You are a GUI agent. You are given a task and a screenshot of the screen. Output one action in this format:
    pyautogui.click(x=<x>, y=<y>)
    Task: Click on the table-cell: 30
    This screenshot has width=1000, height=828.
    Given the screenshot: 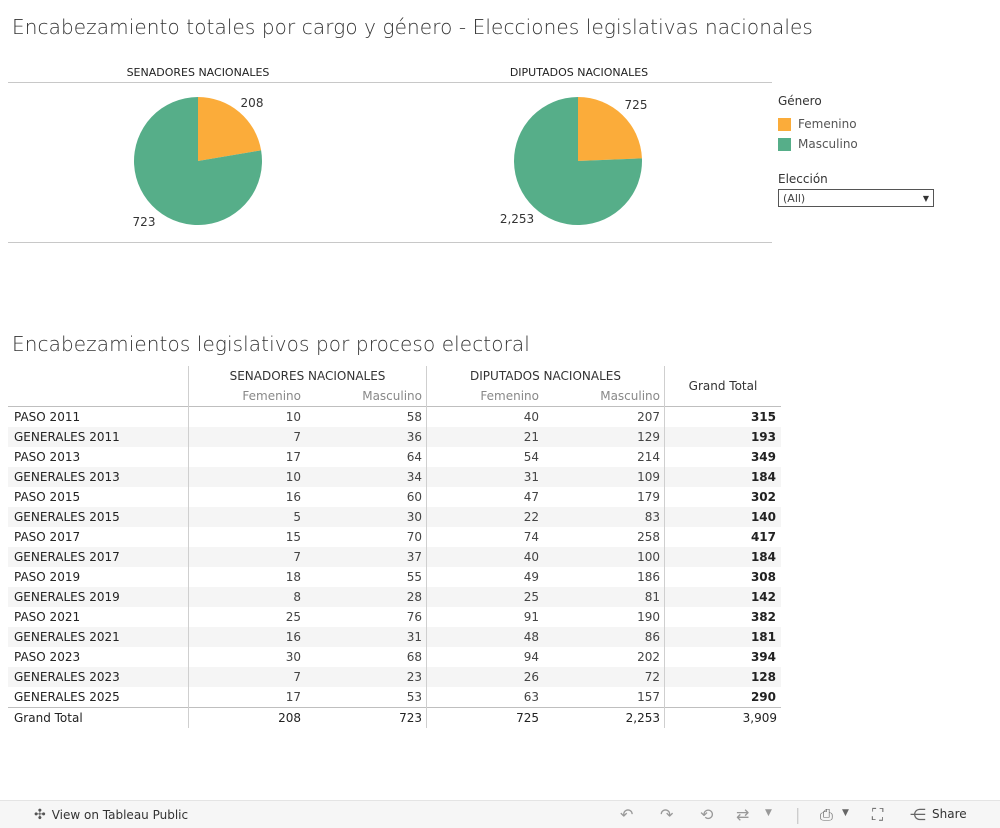 What is the action you would take?
    pyautogui.click(x=246, y=657)
    